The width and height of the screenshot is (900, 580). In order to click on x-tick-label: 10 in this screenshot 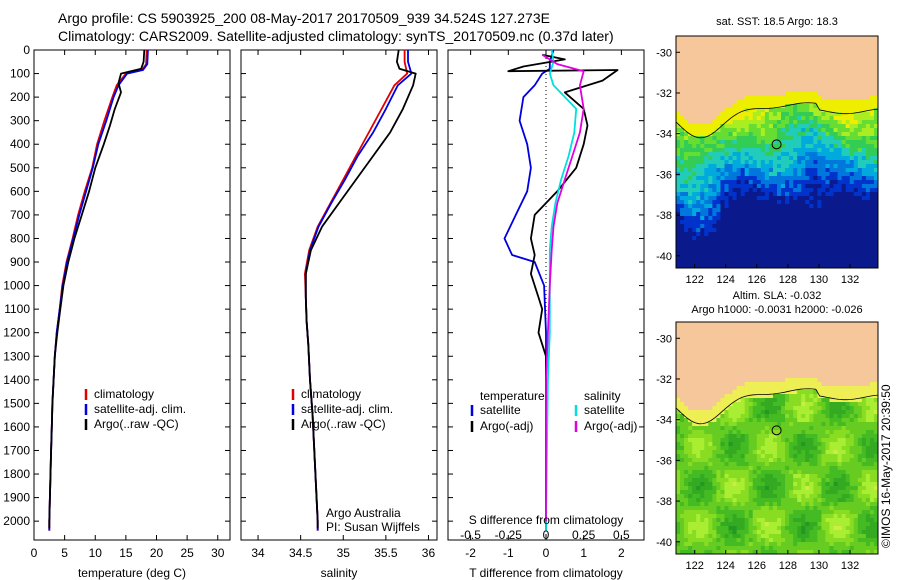, I will do `click(96, 553)`.